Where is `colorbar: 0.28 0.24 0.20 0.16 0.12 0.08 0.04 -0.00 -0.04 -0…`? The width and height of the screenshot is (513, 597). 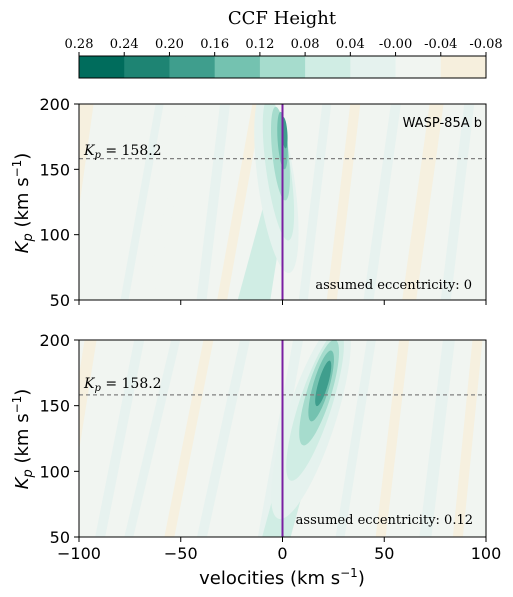 colorbar: 0.28 0.24 0.20 0.16 0.12 0.08 0.04 -0.00 -0.04 -0… is located at coordinates (284, 58).